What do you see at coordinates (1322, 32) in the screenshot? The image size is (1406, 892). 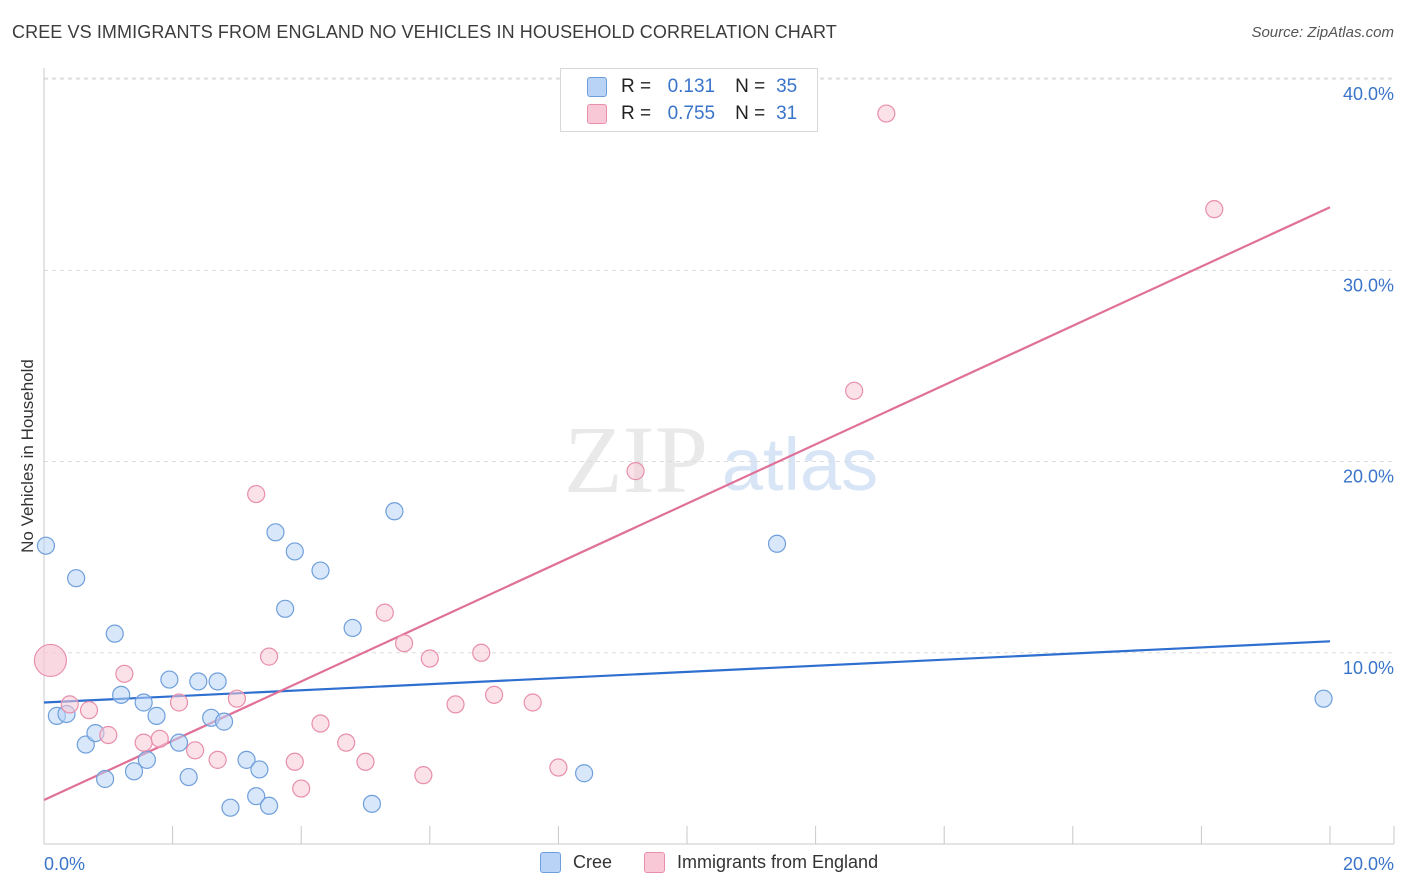 I see `source-label: Source: ZipAtlas.com` at bounding box center [1322, 32].